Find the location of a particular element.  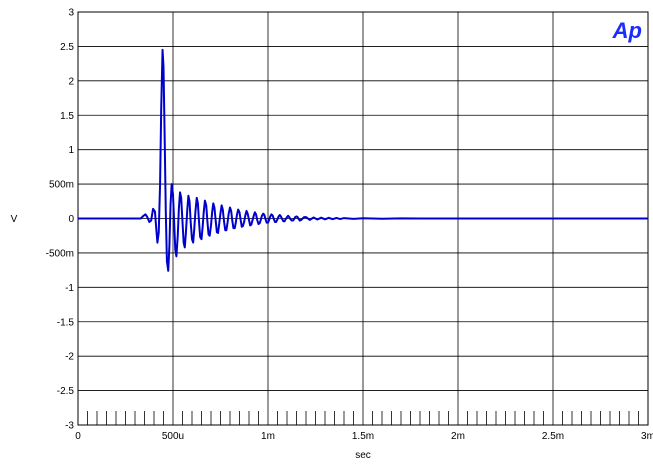

x-tick-label: 1.5m is located at coordinates (363, 436).